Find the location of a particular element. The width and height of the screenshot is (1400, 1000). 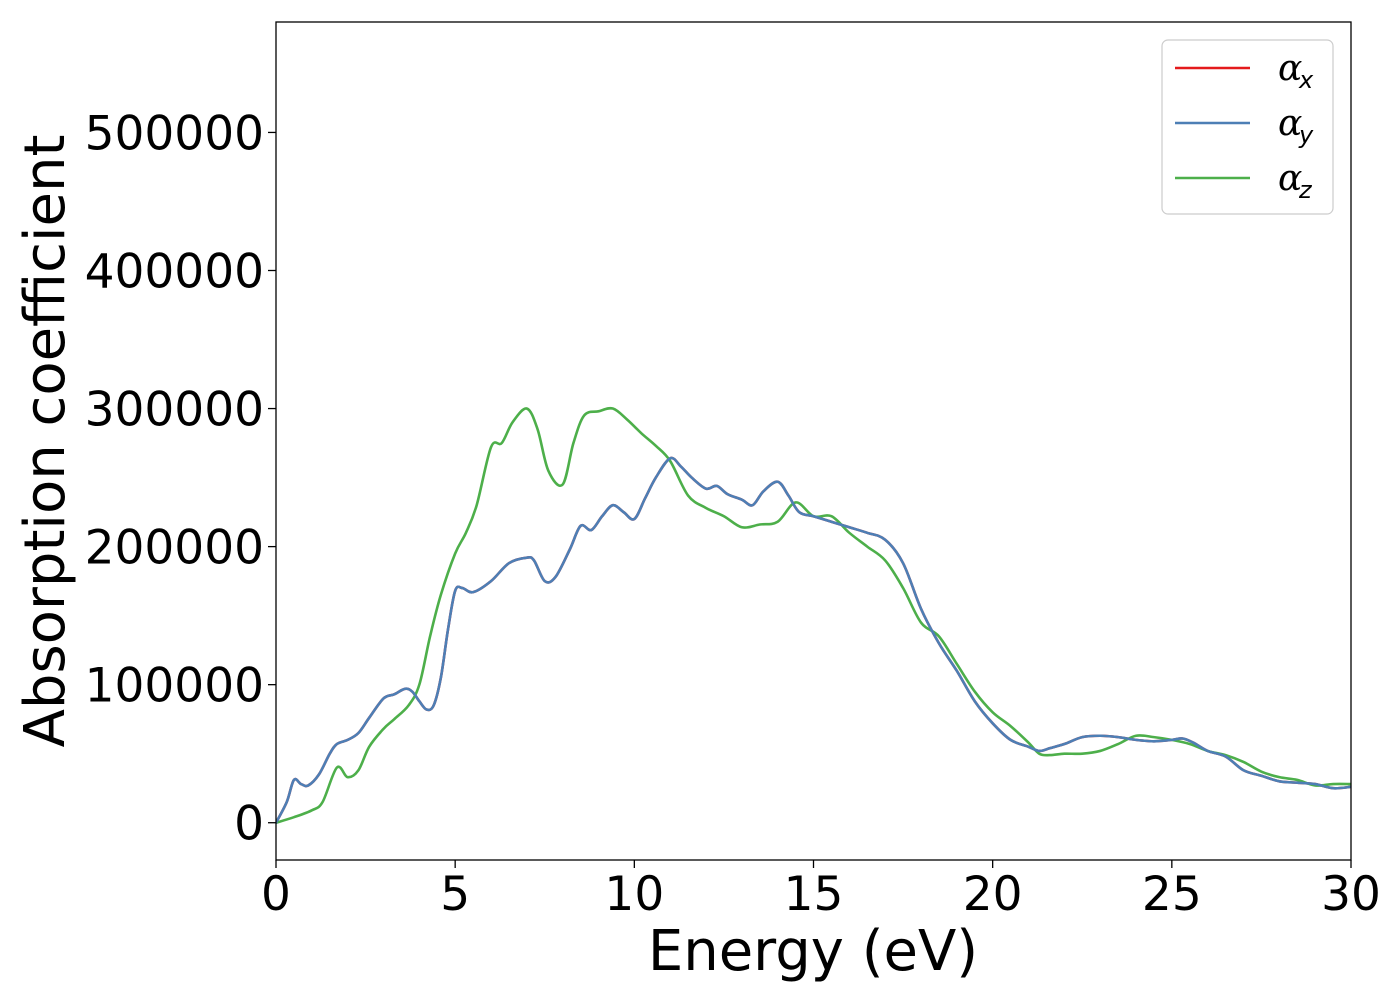

legend-subscript: z is located at coordinates (1305, 190).